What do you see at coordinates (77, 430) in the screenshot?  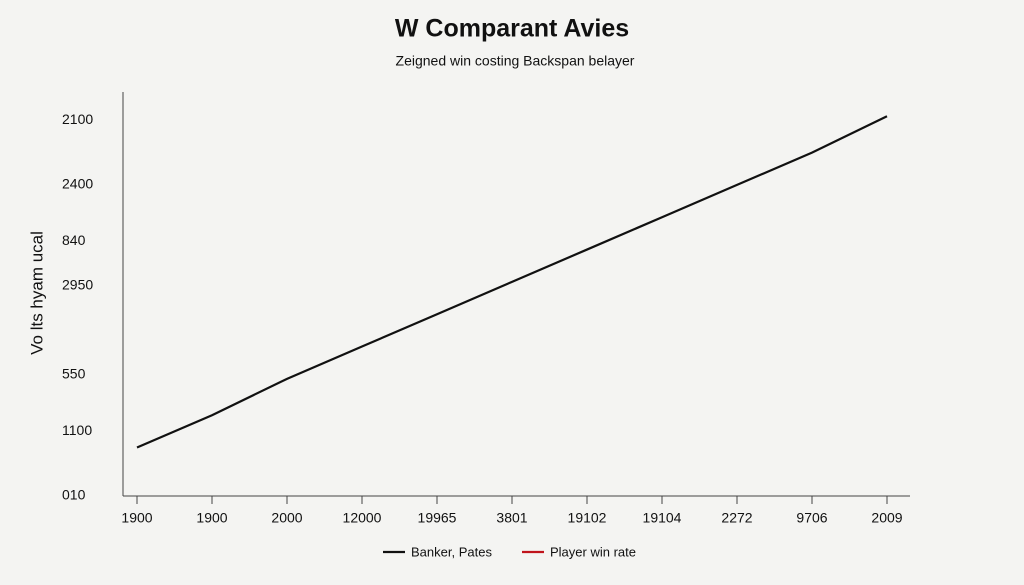 I see `y-tick-label: 1100` at bounding box center [77, 430].